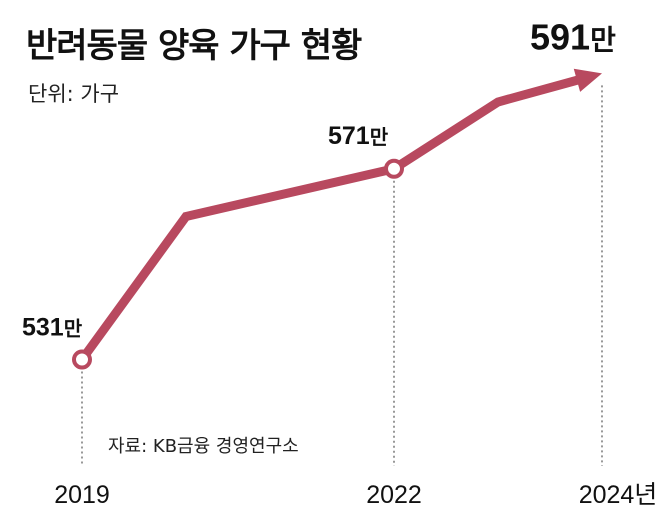 The image size is (658, 530). Describe the element at coordinates (194, 46) in the screenshot. I see `chart-title: 반려동물 양육 가구 현황` at that location.